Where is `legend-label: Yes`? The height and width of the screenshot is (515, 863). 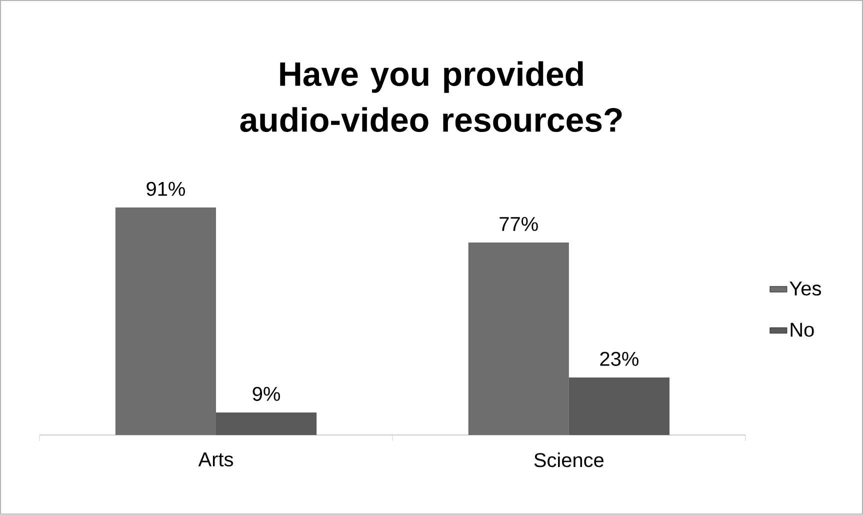 legend-label: Yes is located at coordinates (805, 289).